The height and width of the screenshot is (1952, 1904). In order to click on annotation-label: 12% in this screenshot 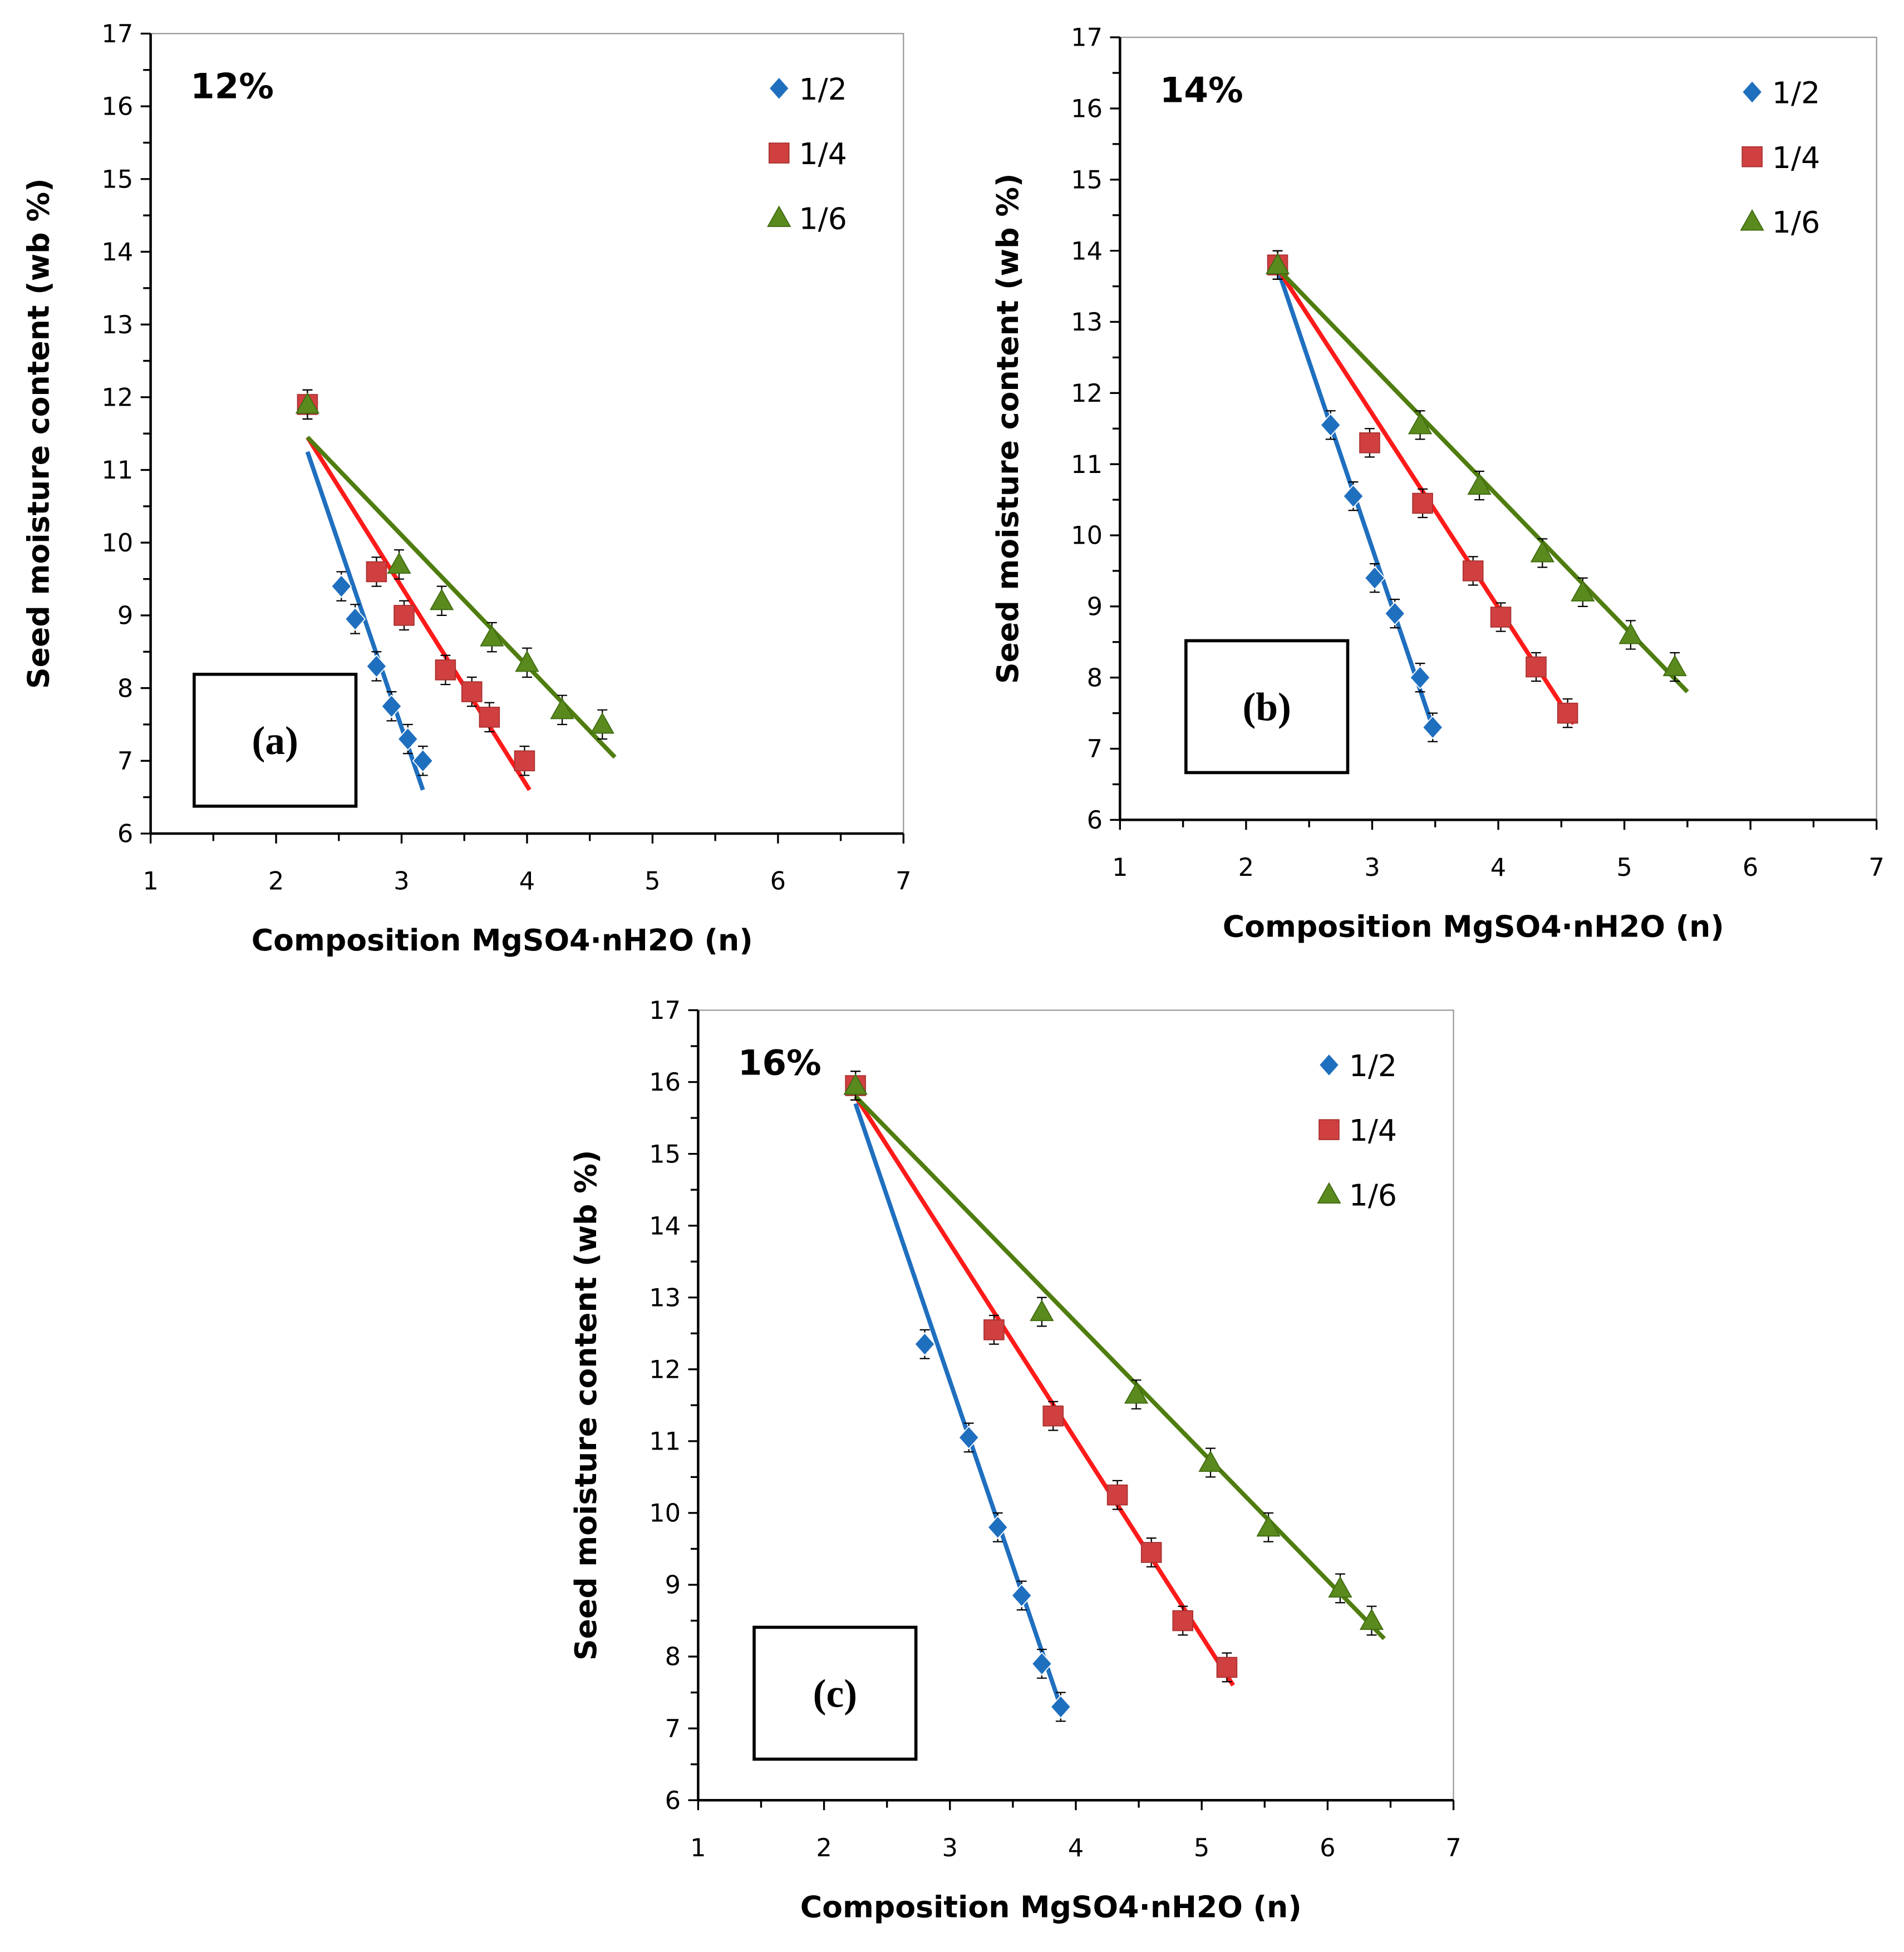, I will do `click(232, 86)`.